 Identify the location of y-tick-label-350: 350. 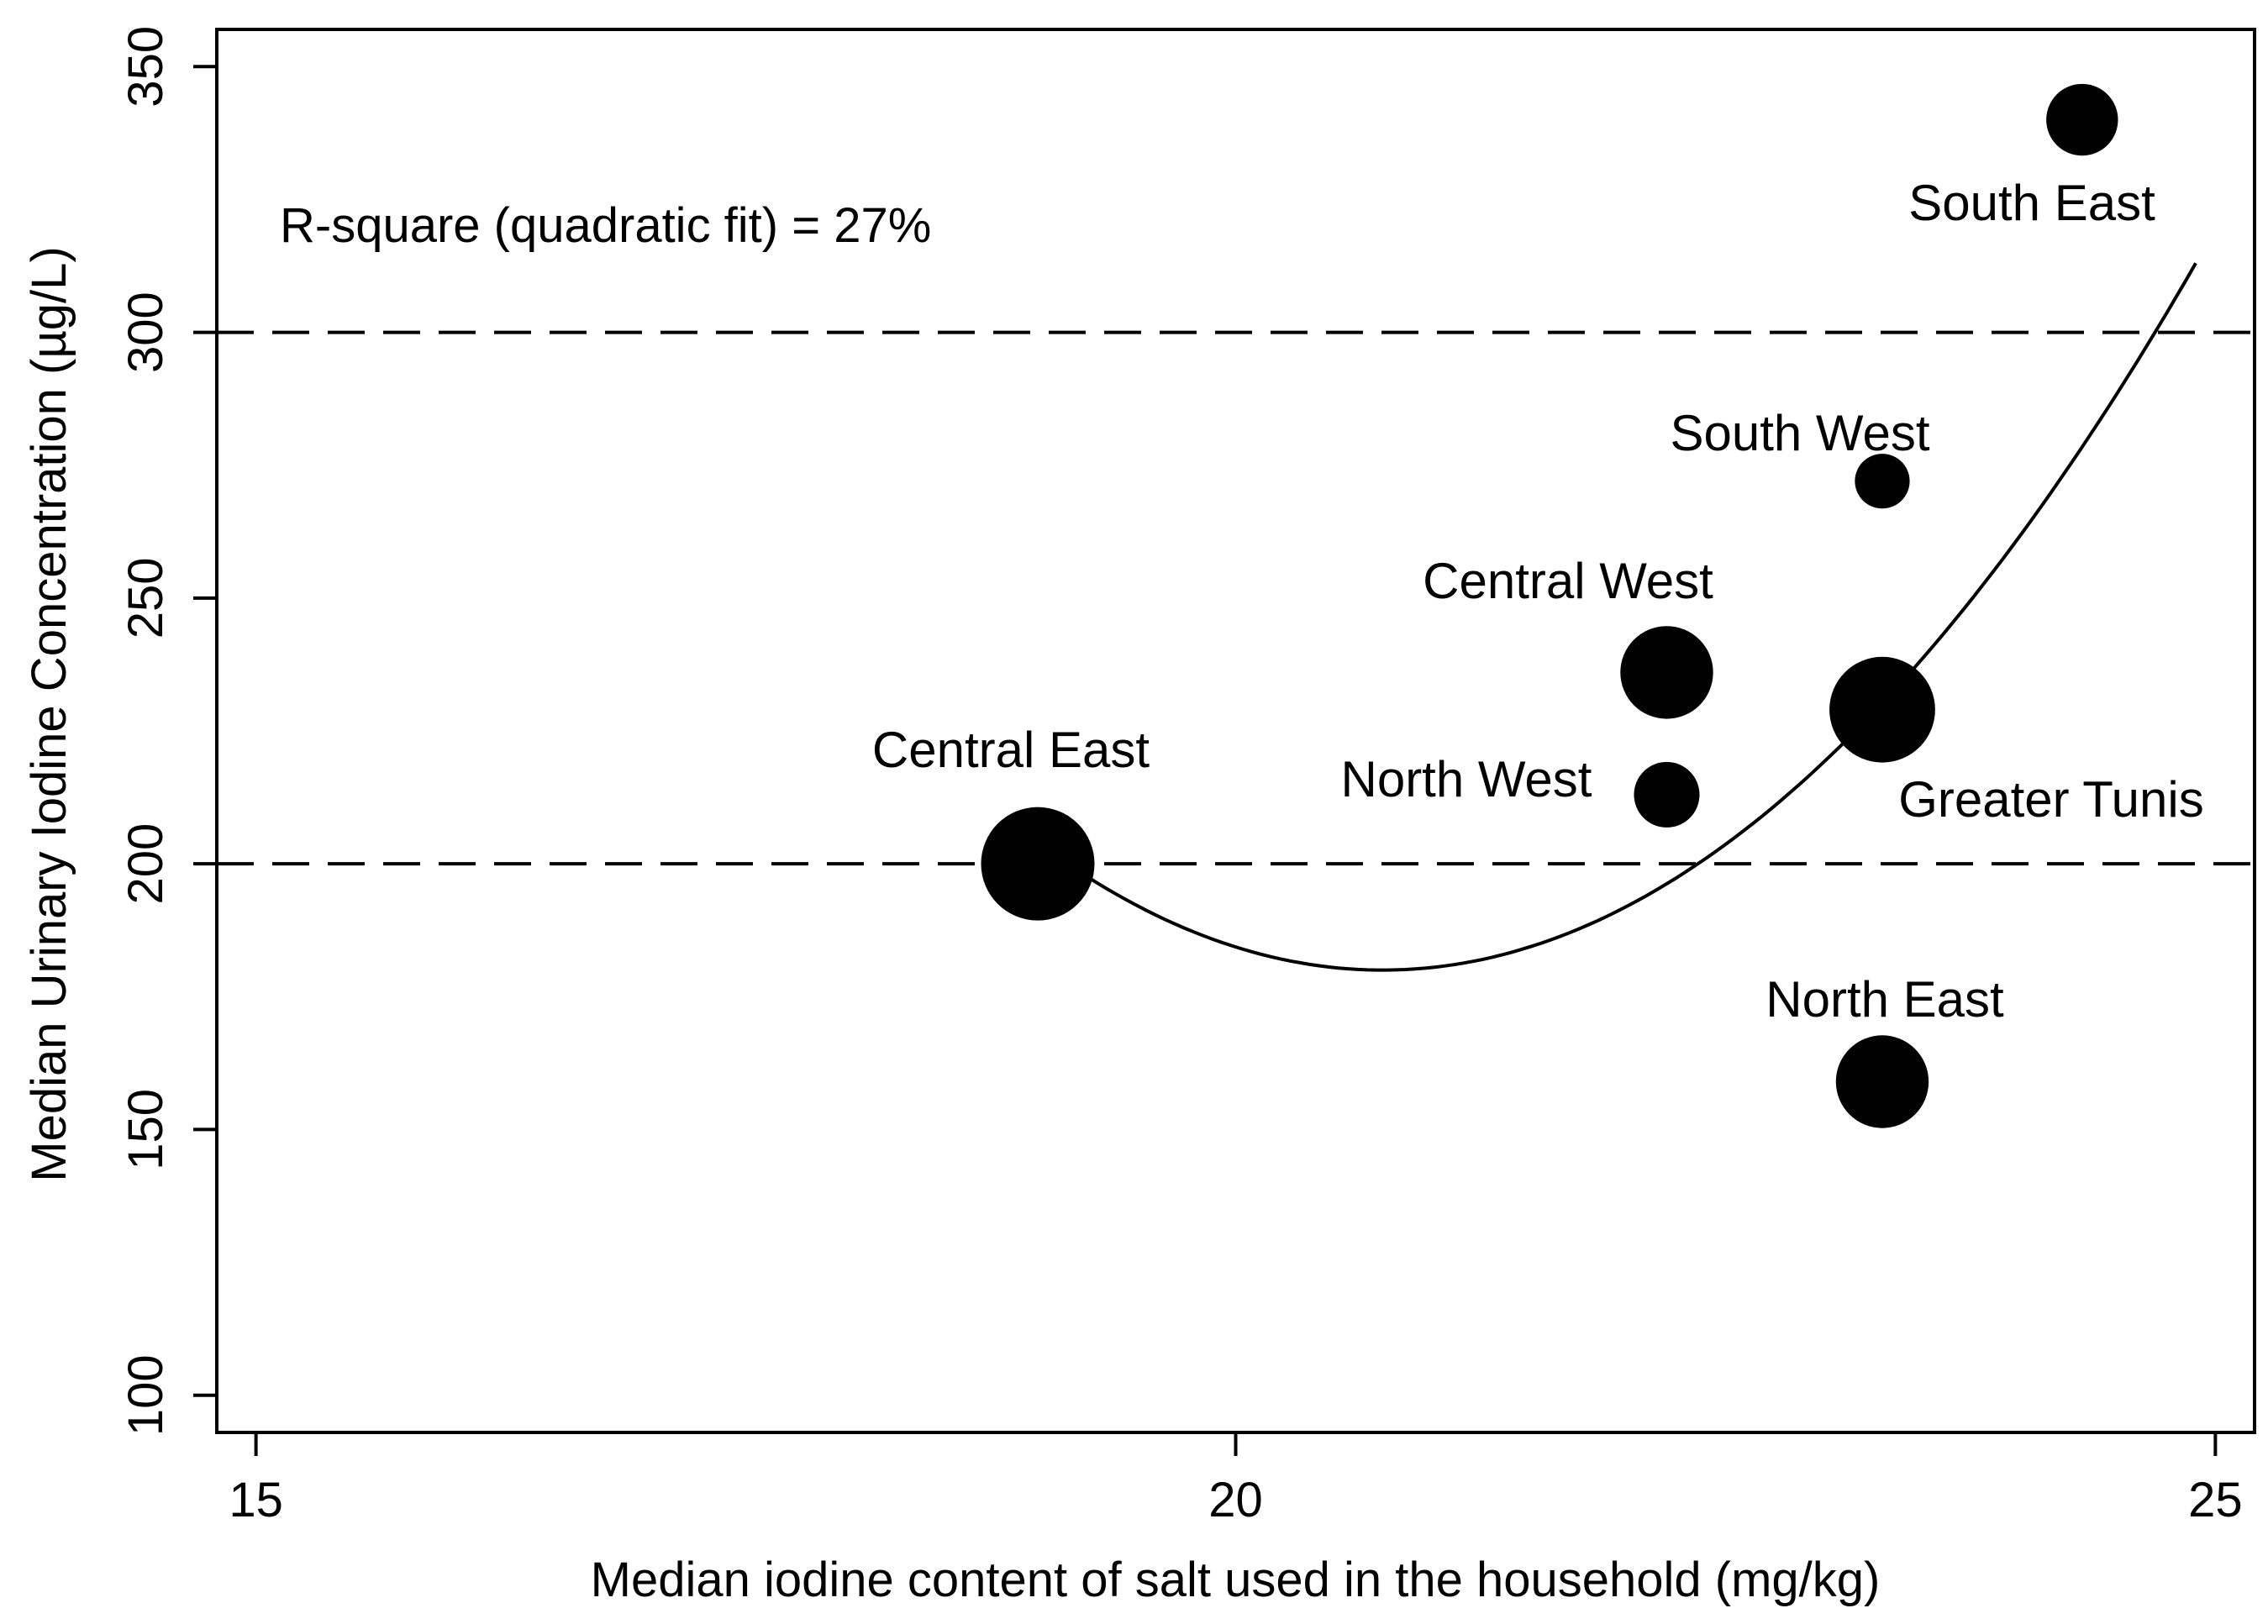
(145, 67).